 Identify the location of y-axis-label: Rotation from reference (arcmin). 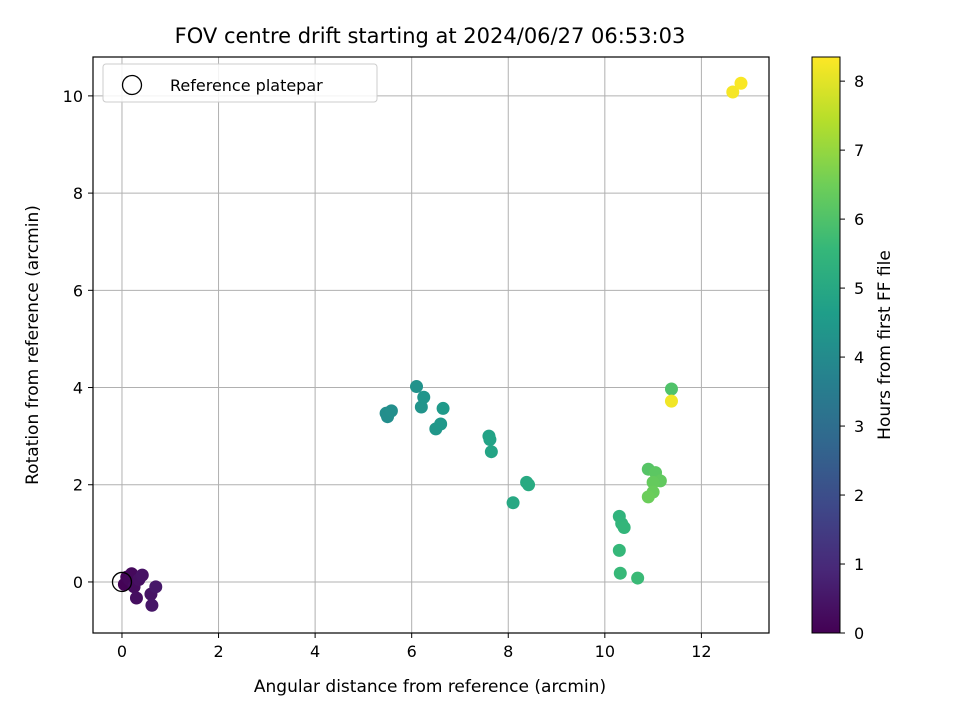
(33, 345).